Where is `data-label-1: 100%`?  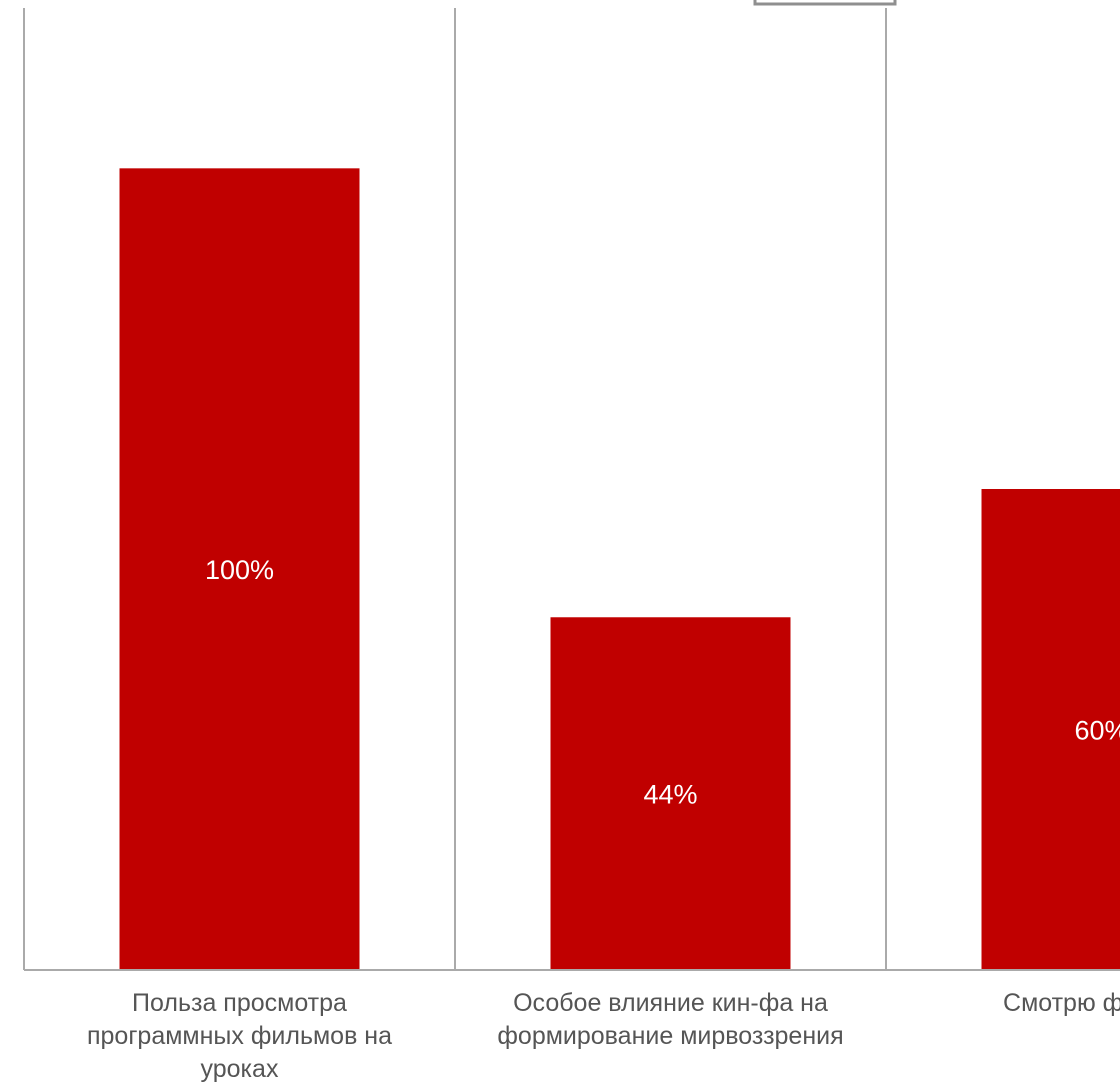 data-label-1: 100% is located at coordinates (239, 570).